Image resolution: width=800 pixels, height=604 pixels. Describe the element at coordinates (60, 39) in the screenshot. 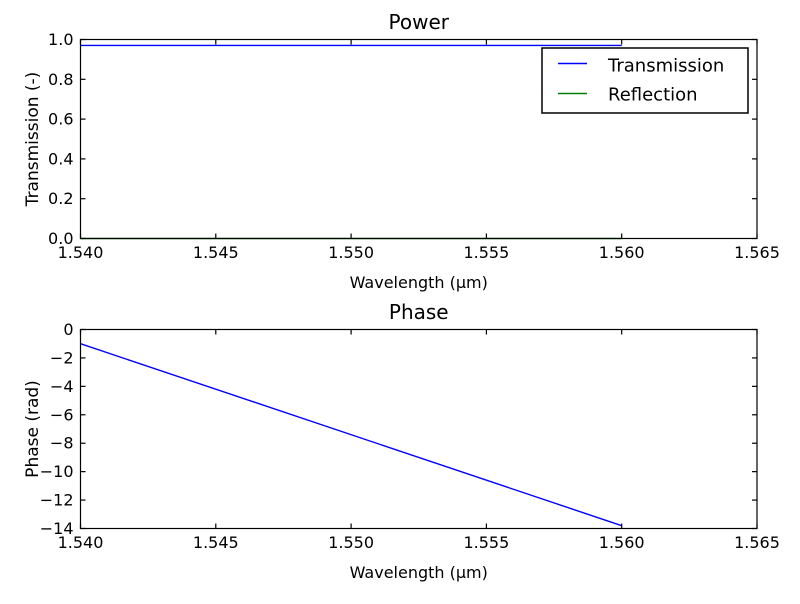

I see `y-tick-label: 1.0` at that location.